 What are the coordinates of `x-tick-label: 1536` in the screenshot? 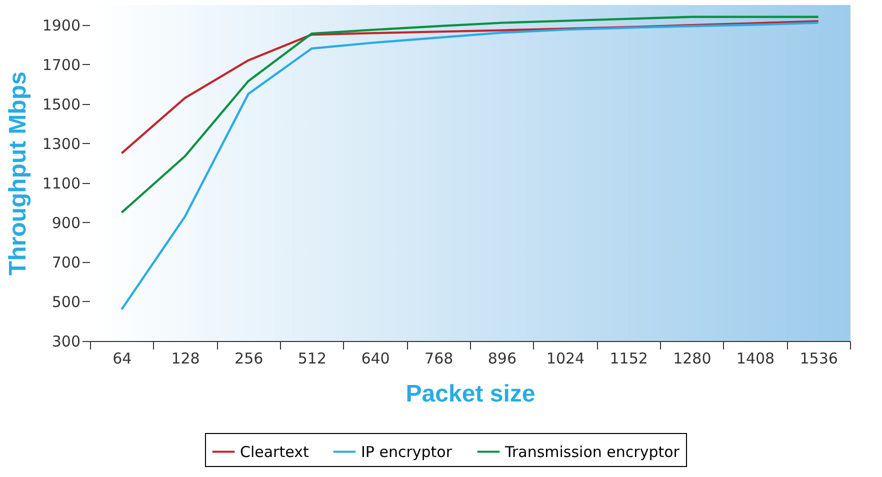 It's located at (819, 359).